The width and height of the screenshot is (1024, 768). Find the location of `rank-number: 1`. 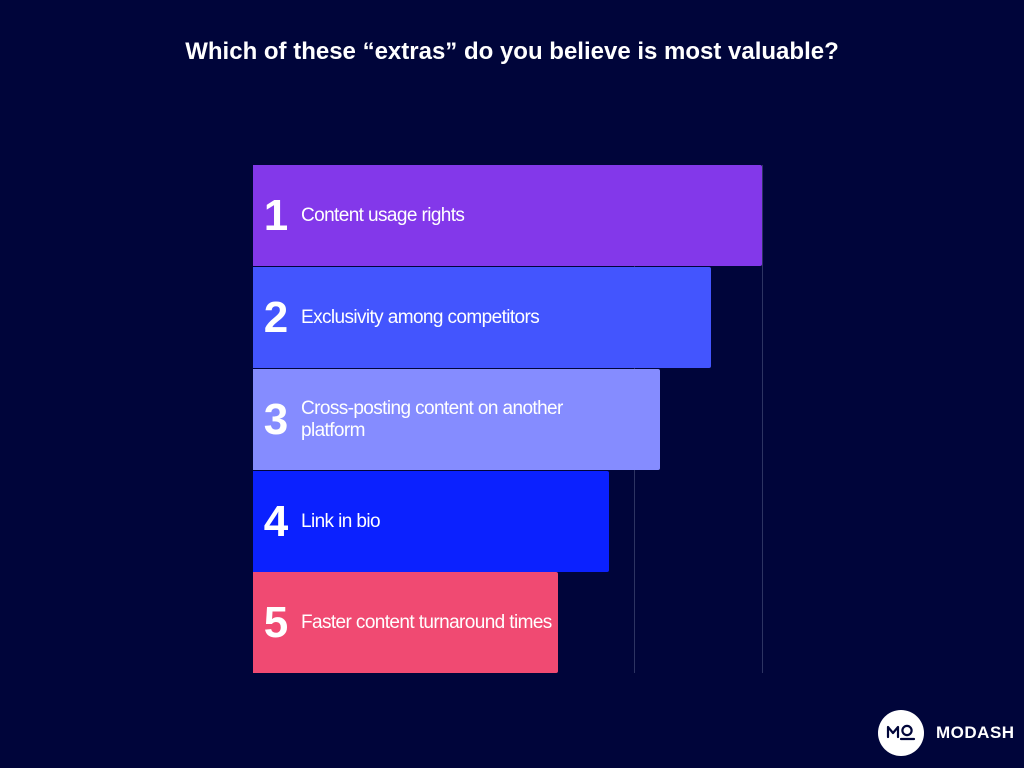

rank-number: 1 is located at coordinates (276, 215).